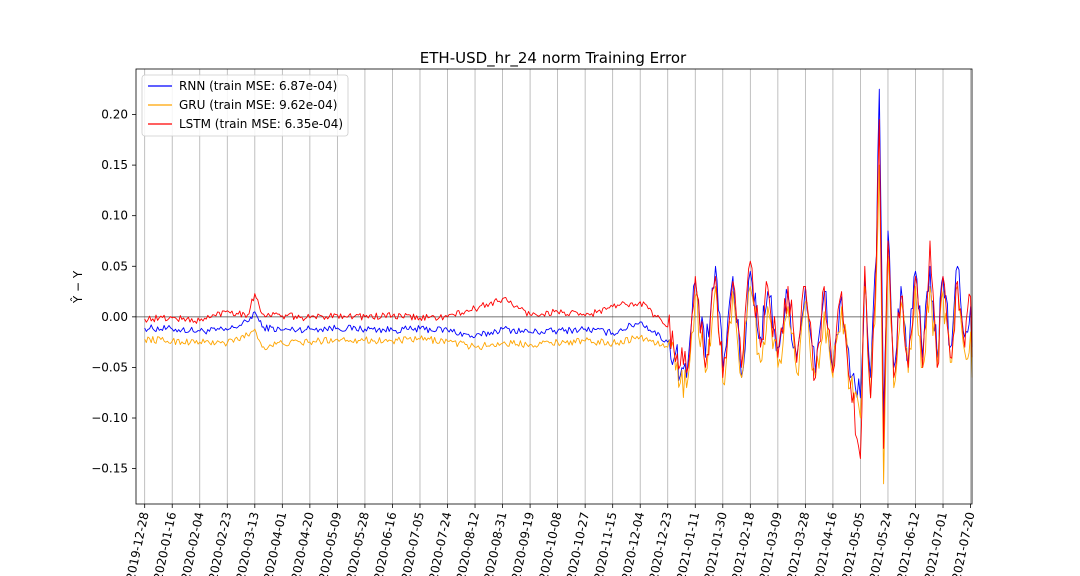  What do you see at coordinates (114, 216) in the screenshot?
I see `y-tick-label: 0.10` at bounding box center [114, 216].